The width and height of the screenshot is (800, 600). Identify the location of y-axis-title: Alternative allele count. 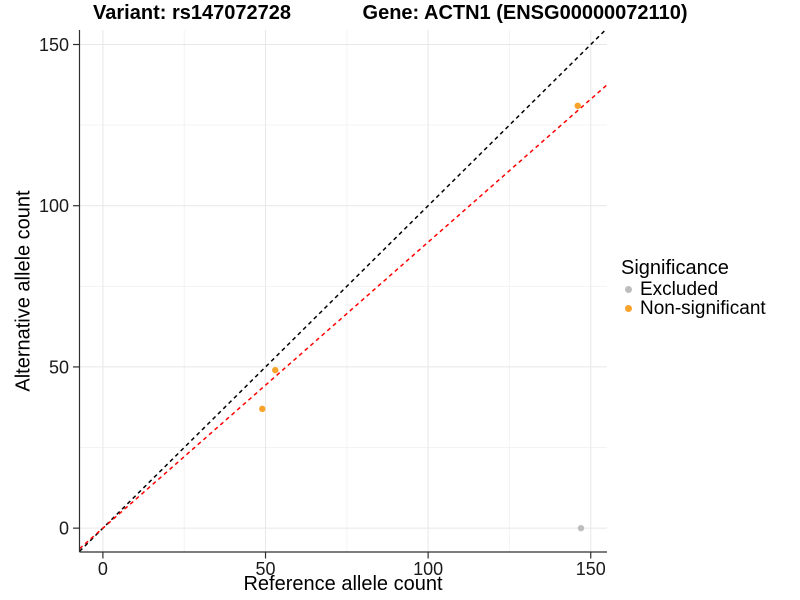
(23, 291).